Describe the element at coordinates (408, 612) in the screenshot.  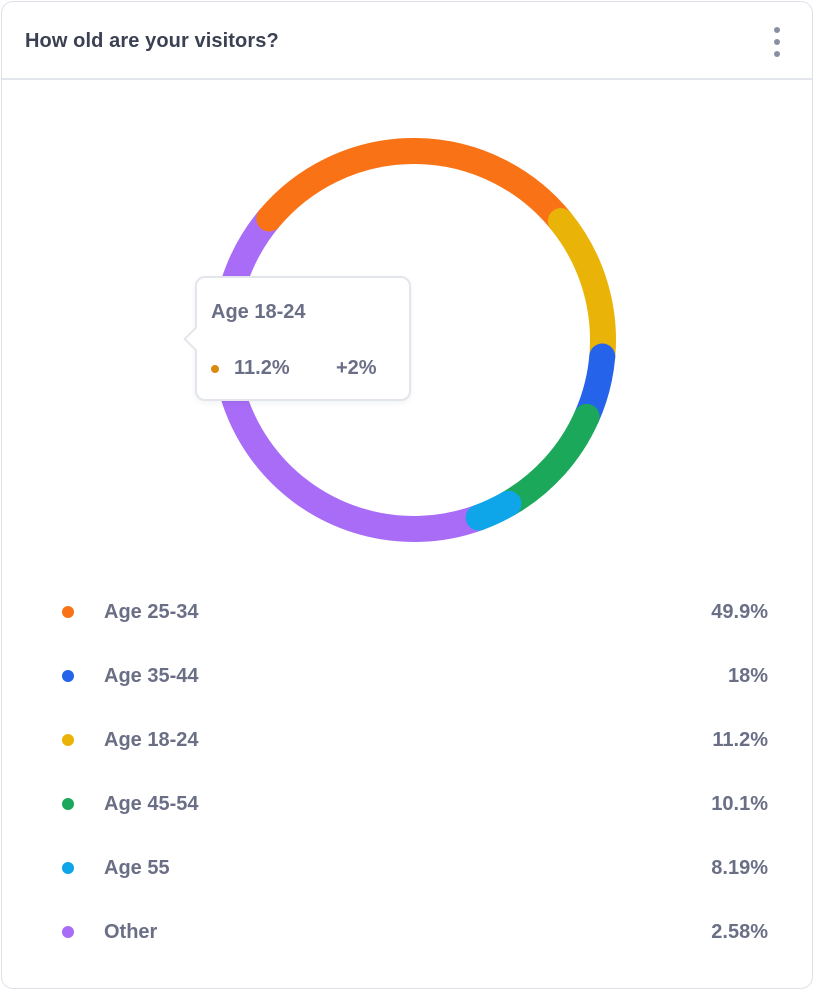
I see `legend-item: Age 25-34 49.9%` at that location.